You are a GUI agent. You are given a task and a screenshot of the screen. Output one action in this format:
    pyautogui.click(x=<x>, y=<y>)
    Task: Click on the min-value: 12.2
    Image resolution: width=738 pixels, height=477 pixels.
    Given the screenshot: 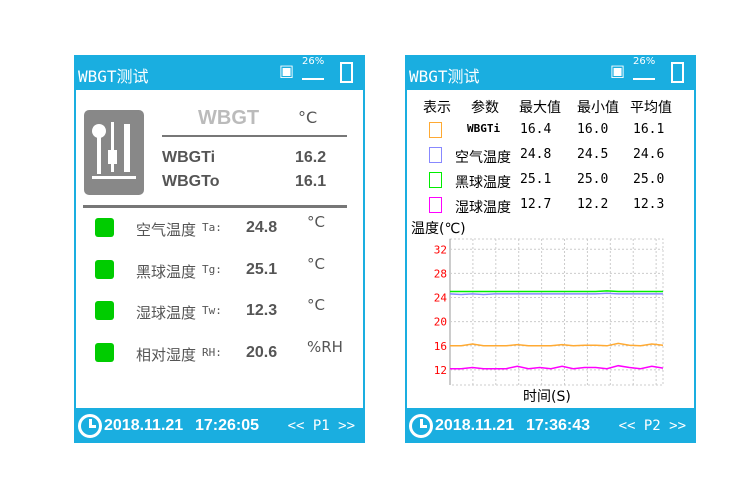 What is the action you would take?
    pyautogui.click(x=593, y=204)
    